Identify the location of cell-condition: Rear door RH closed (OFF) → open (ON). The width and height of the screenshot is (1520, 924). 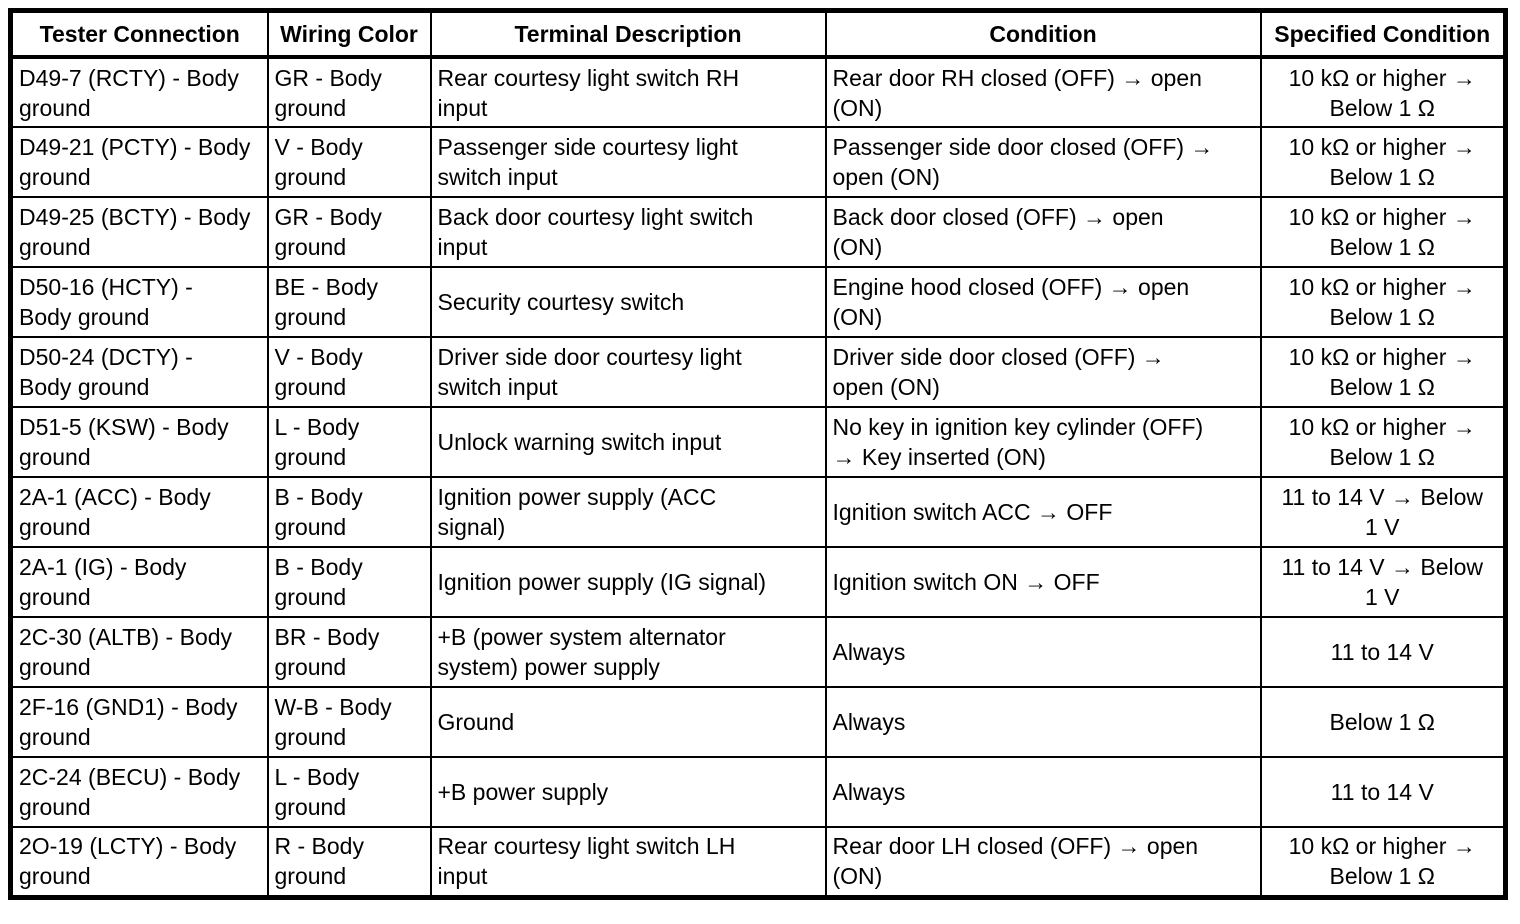
(1043, 92).